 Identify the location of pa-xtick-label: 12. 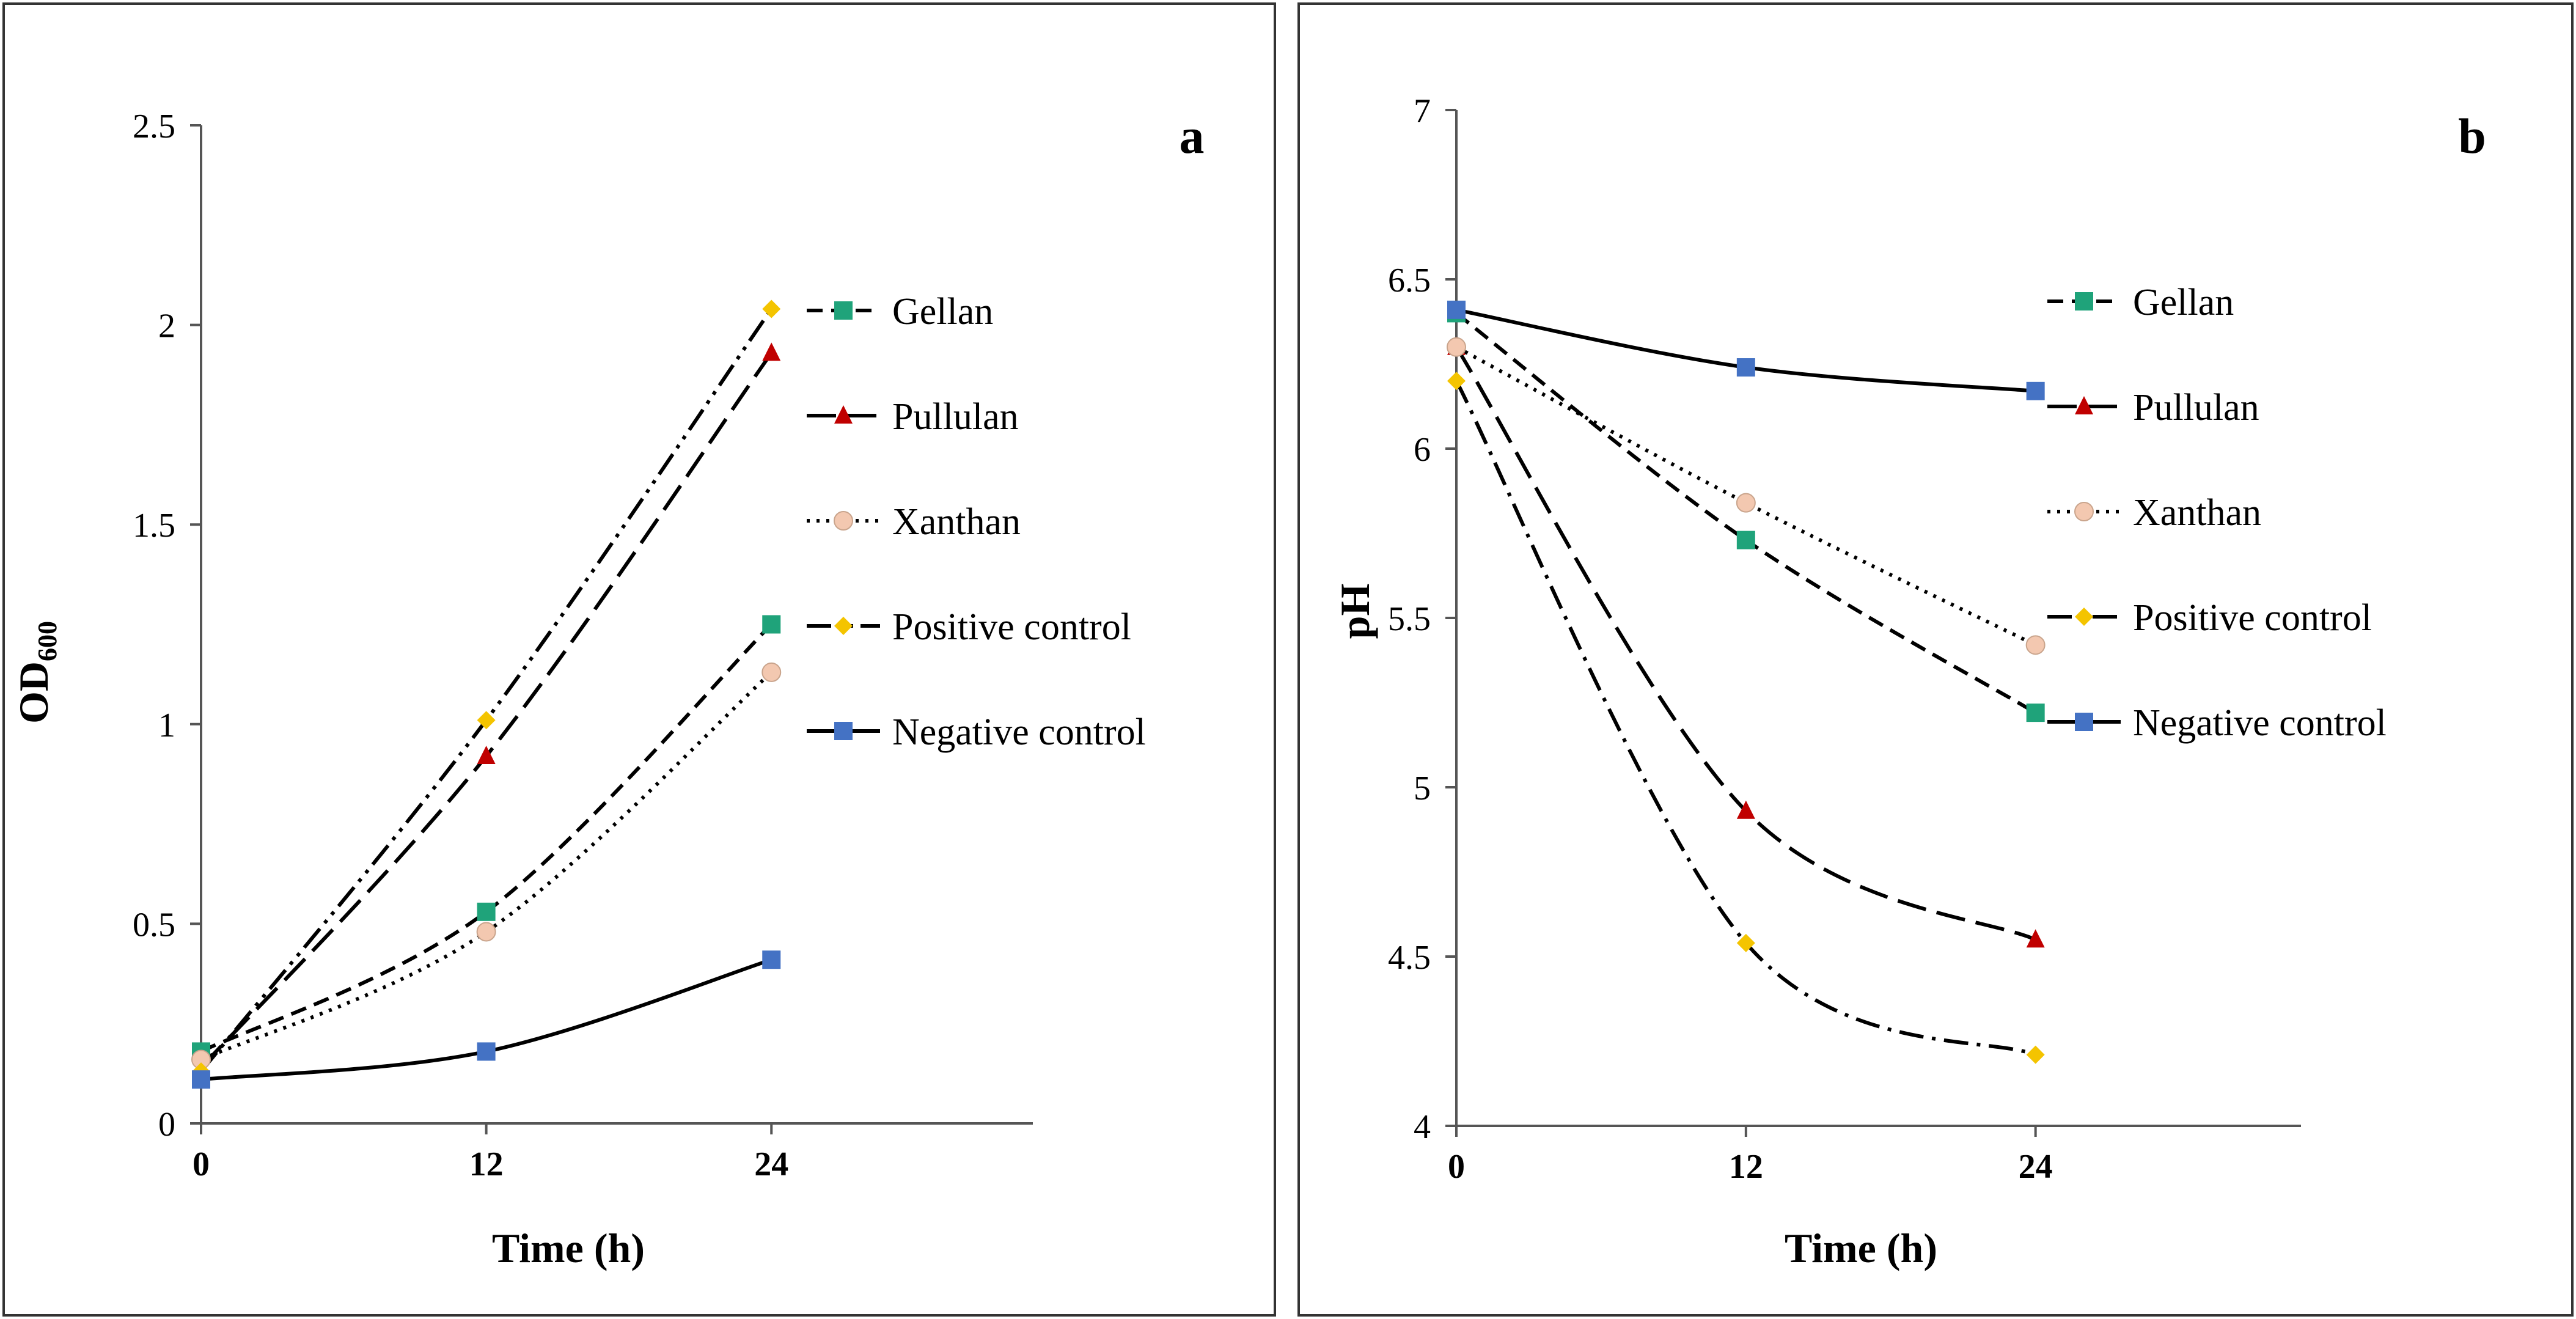
(486, 1164).